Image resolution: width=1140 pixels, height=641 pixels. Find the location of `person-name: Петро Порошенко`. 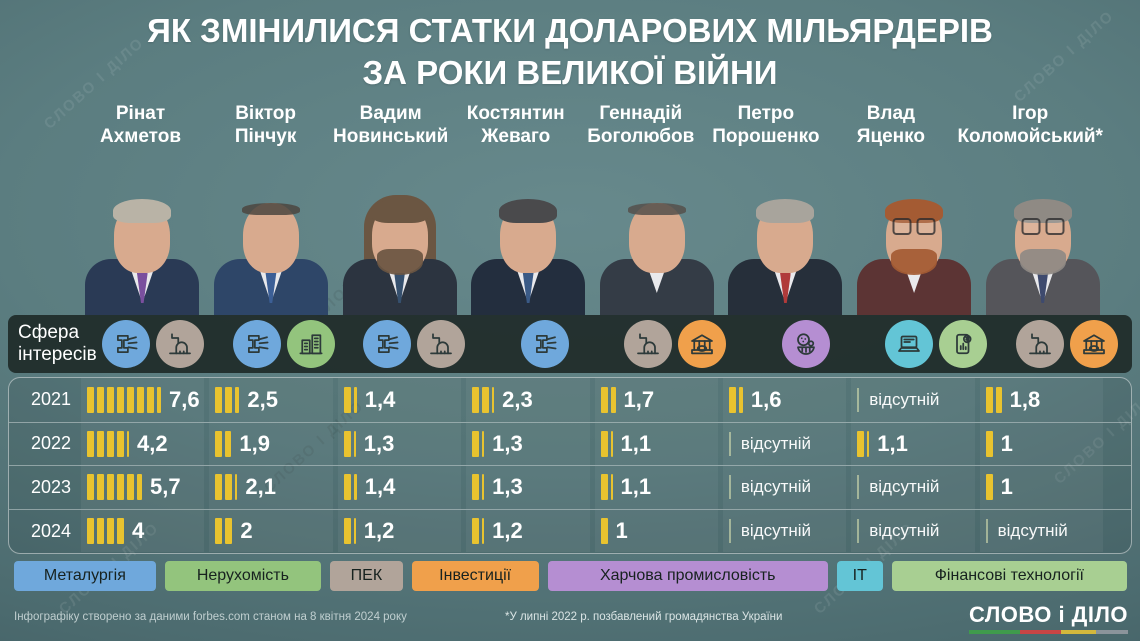

person-name: Петро Порошенко is located at coordinates (766, 125).